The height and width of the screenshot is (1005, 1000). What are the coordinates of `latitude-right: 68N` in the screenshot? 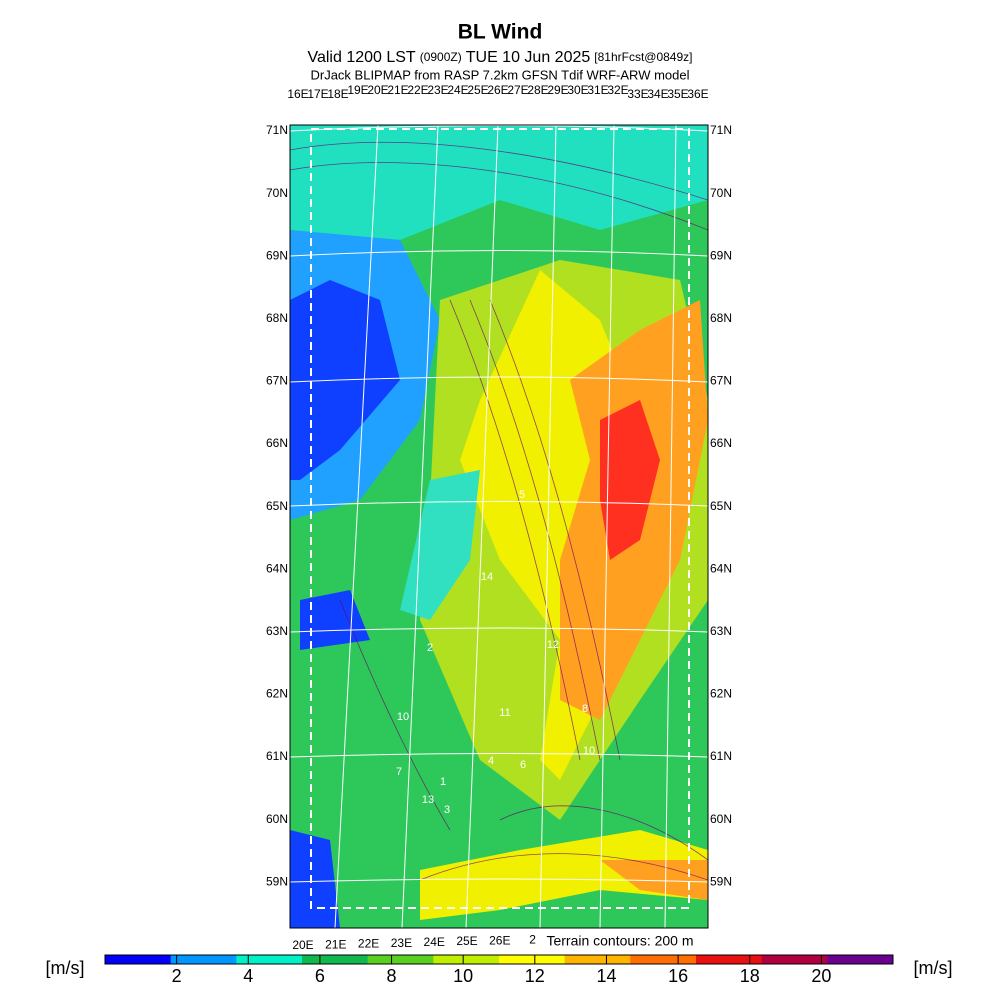 It's located at (721, 318).